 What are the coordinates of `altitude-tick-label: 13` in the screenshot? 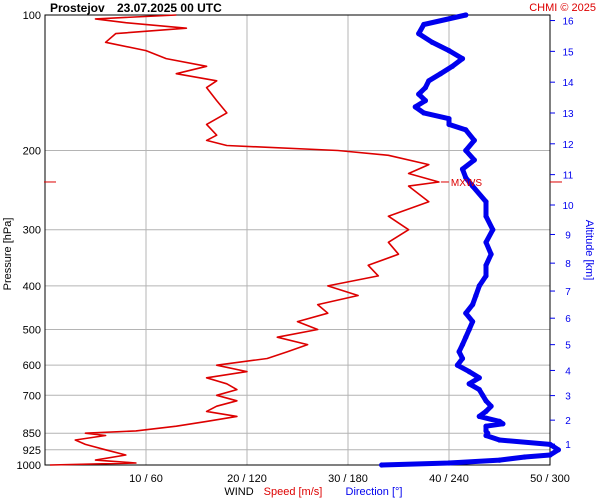 It's located at (568, 114).